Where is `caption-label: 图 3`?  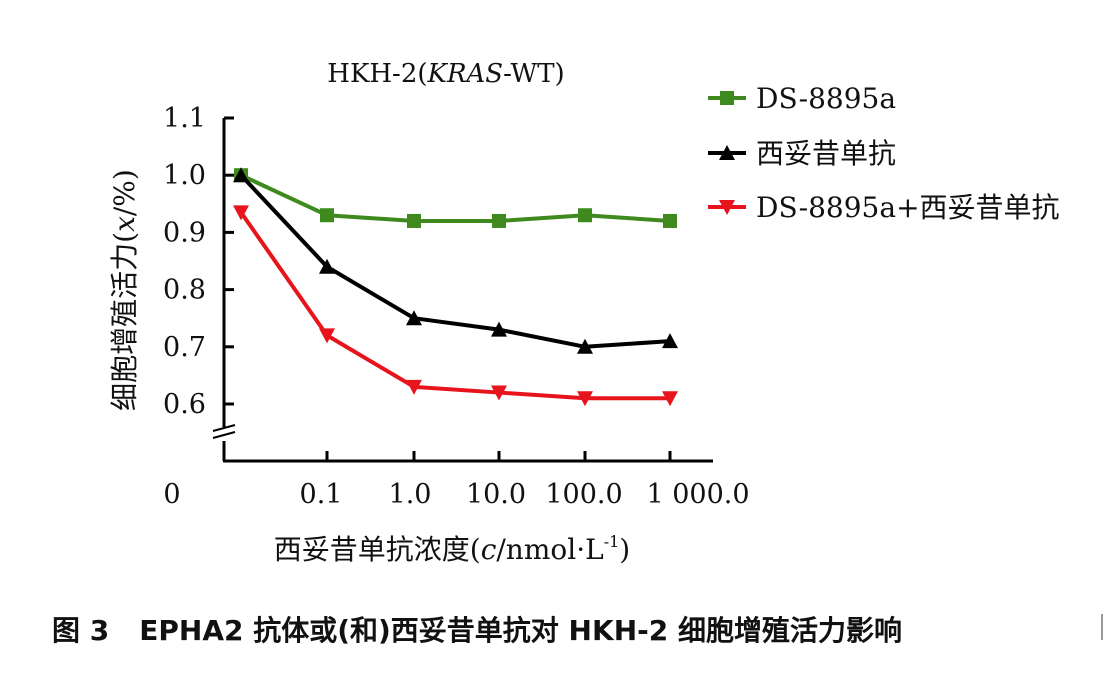
caption-label: 图 3 is located at coordinates (80, 630).